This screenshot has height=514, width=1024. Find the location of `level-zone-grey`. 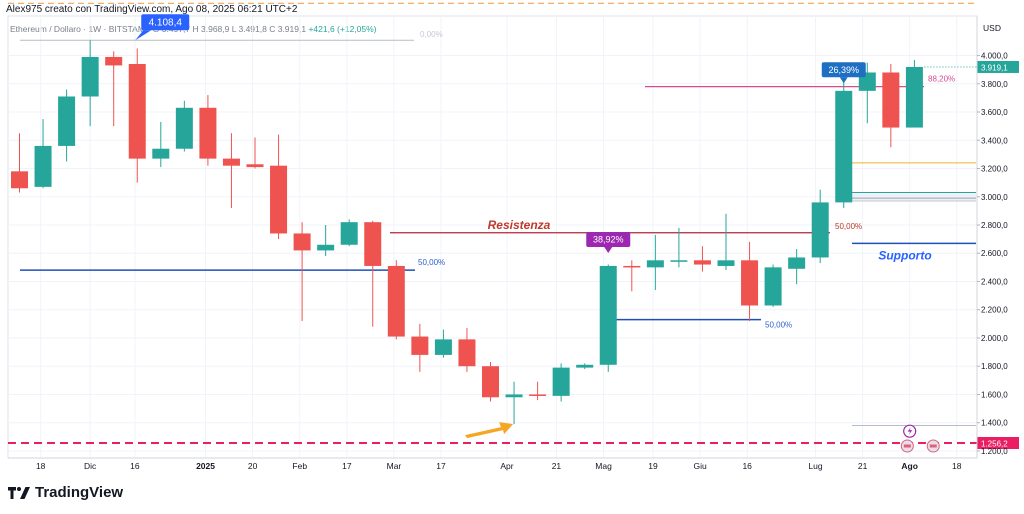

level-zone-grey is located at coordinates (907, 196).